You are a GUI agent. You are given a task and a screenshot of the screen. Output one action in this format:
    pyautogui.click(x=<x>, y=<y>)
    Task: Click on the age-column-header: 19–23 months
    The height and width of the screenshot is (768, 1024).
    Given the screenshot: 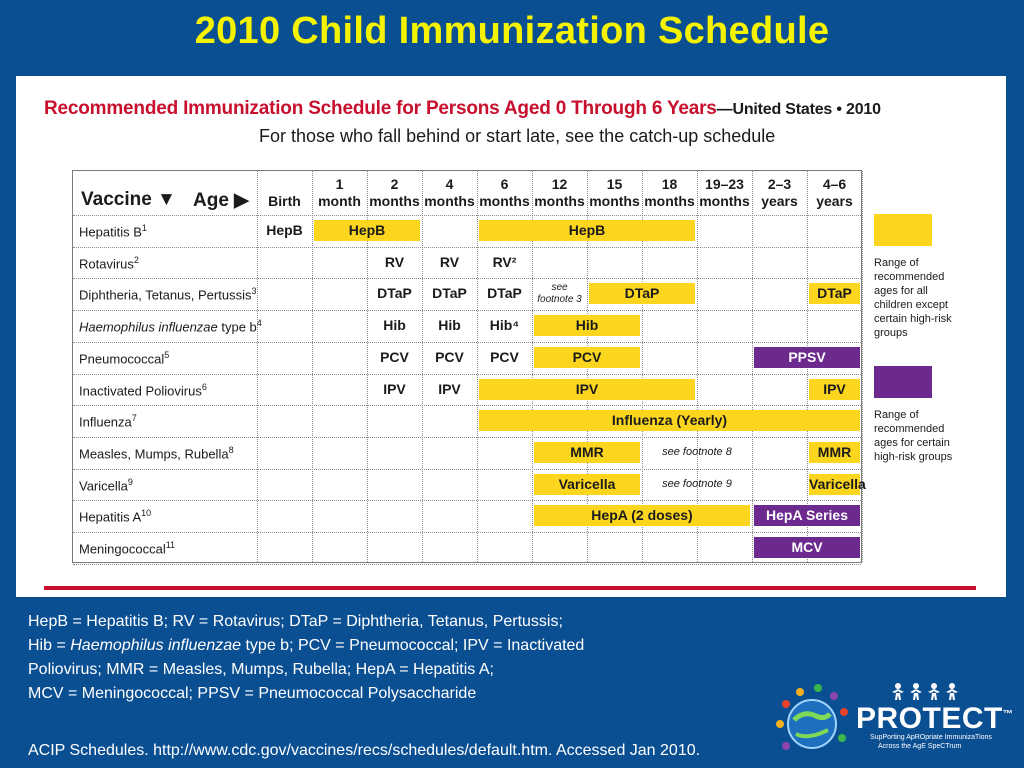 What is the action you would take?
    pyautogui.click(x=724, y=193)
    